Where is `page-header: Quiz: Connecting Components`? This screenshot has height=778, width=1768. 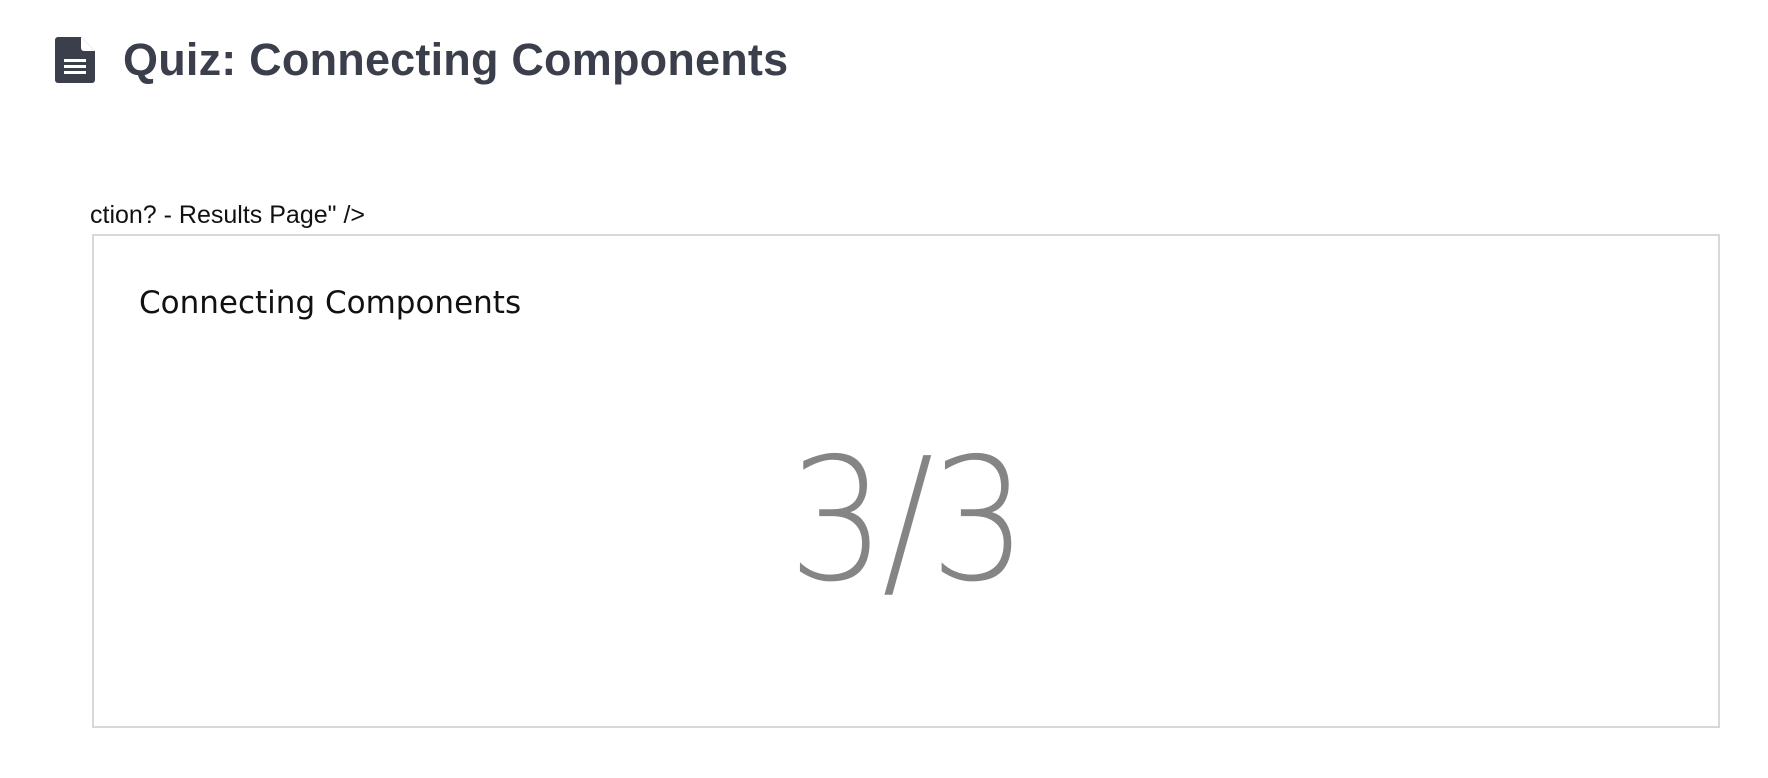 page-header: Quiz: Connecting Components is located at coordinates (421, 60).